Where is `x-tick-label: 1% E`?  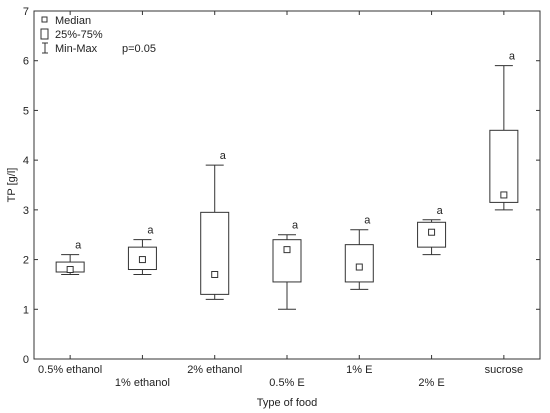
x-tick-label: 1% E is located at coordinates (359, 370).